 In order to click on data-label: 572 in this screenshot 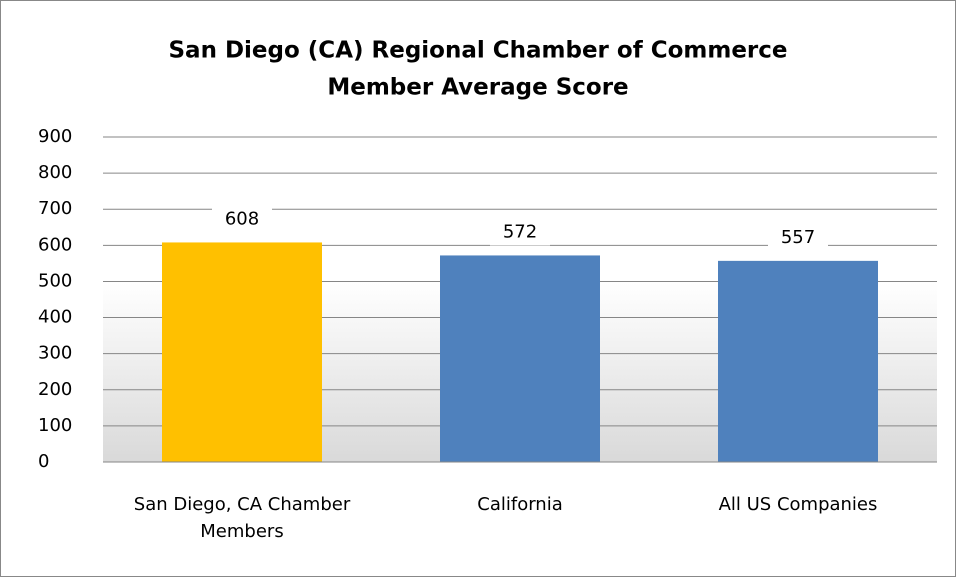, I will do `click(520, 231)`.